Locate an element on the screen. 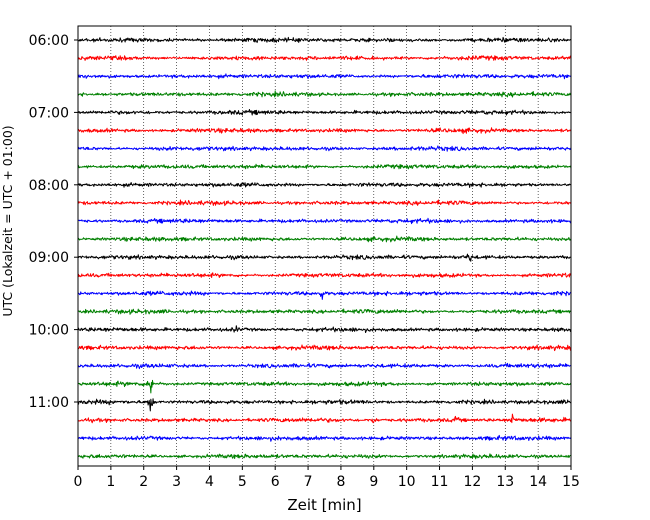 This screenshot has width=650, height=520. y-tick-label: 07:00 is located at coordinates (49, 113).